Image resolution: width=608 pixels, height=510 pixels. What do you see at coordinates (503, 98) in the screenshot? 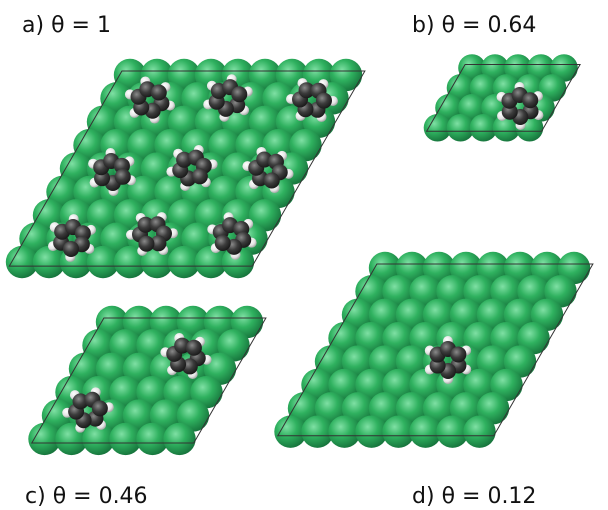
I see `cell-outline` at bounding box center [503, 98].